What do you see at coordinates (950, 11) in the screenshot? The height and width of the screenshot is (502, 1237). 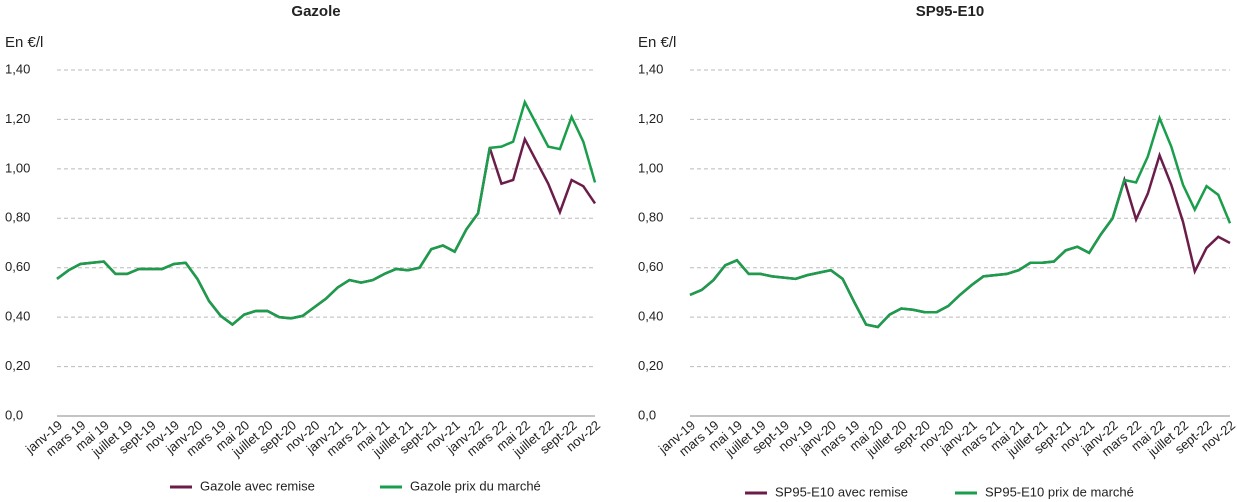 I see `chart-title: SP95-E10` at bounding box center [950, 11].